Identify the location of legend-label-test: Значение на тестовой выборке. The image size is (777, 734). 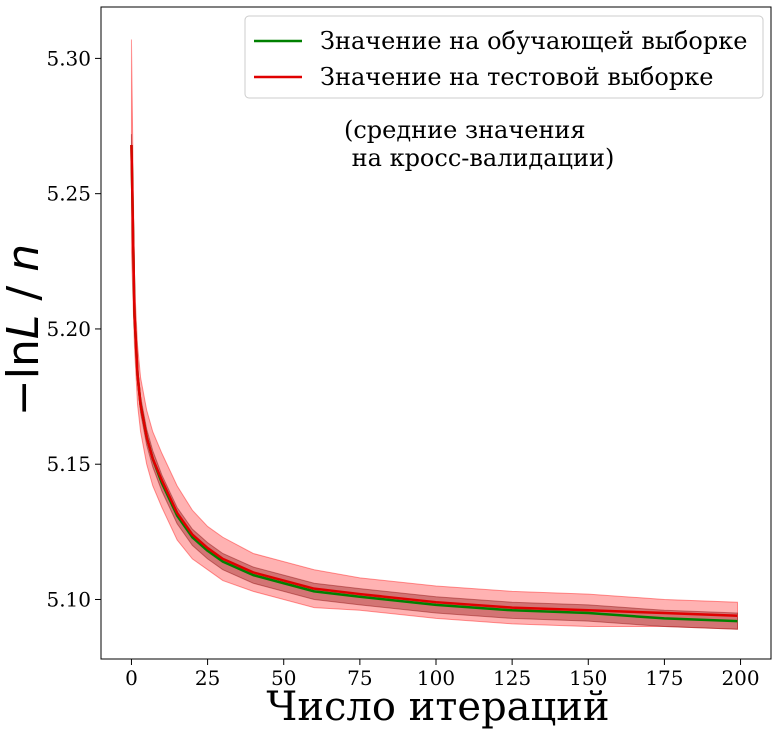
(516, 77).